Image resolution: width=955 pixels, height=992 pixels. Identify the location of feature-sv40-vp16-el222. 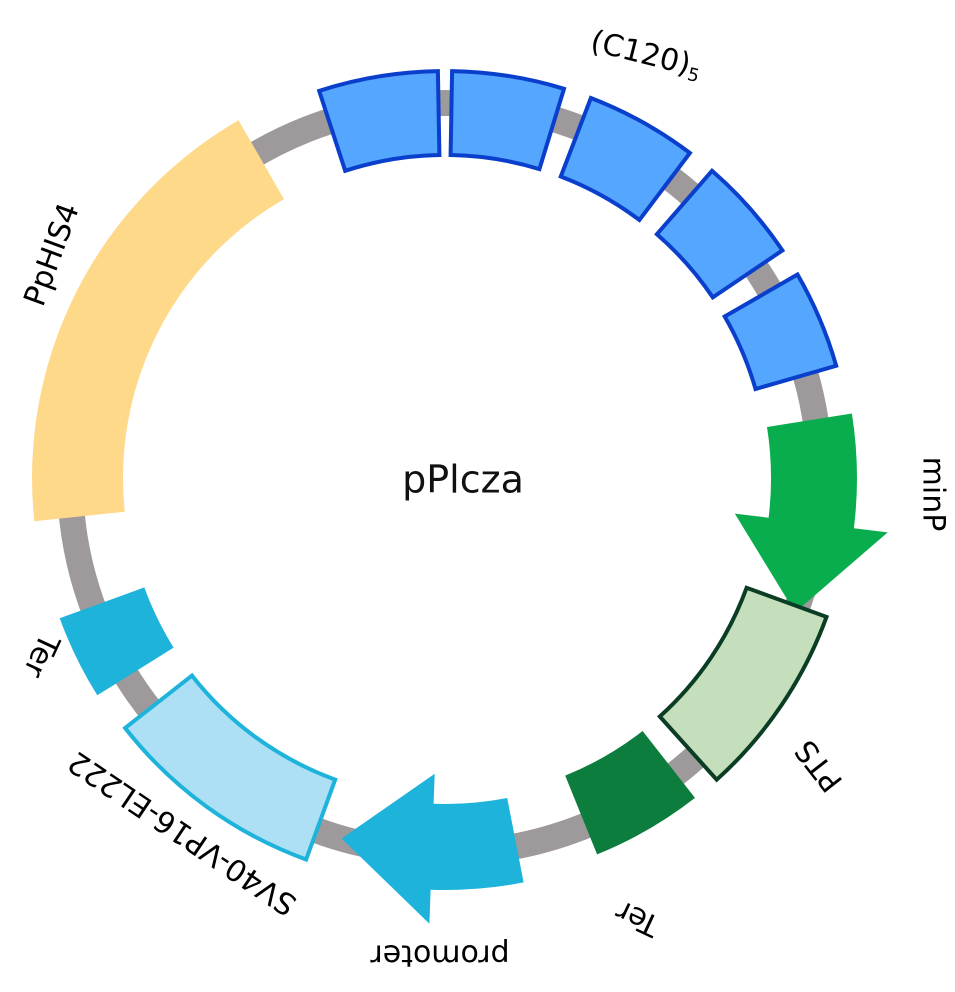
(230, 767).